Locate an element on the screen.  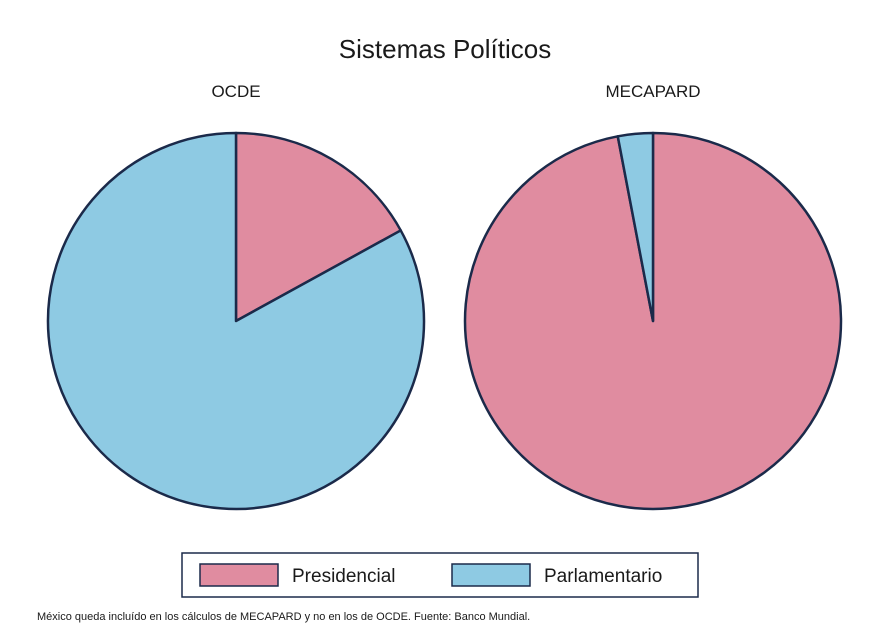
pie-title-ocde: OCDE is located at coordinates (235, 91).